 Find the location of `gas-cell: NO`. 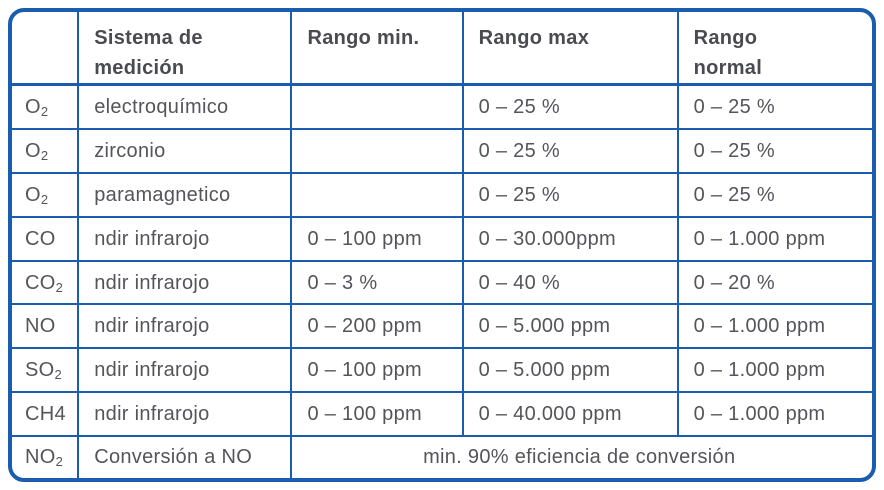

gas-cell: NO is located at coordinates (46, 326).